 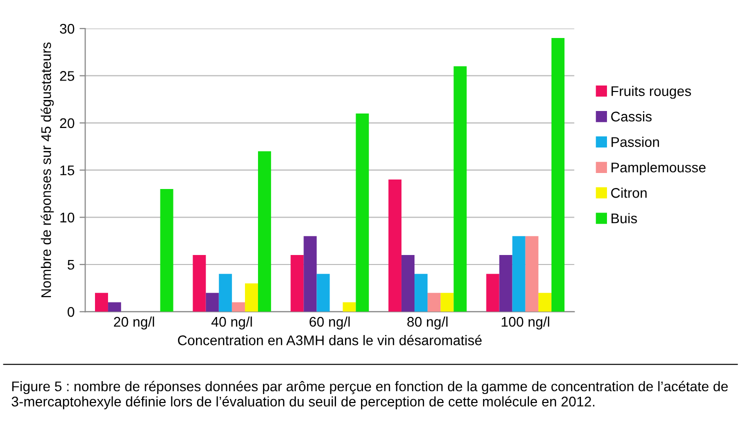 What do you see at coordinates (330, 323) in the screenshot?
I see `x-tick-label: 60 ng/l` at bounding box center [330, 323].